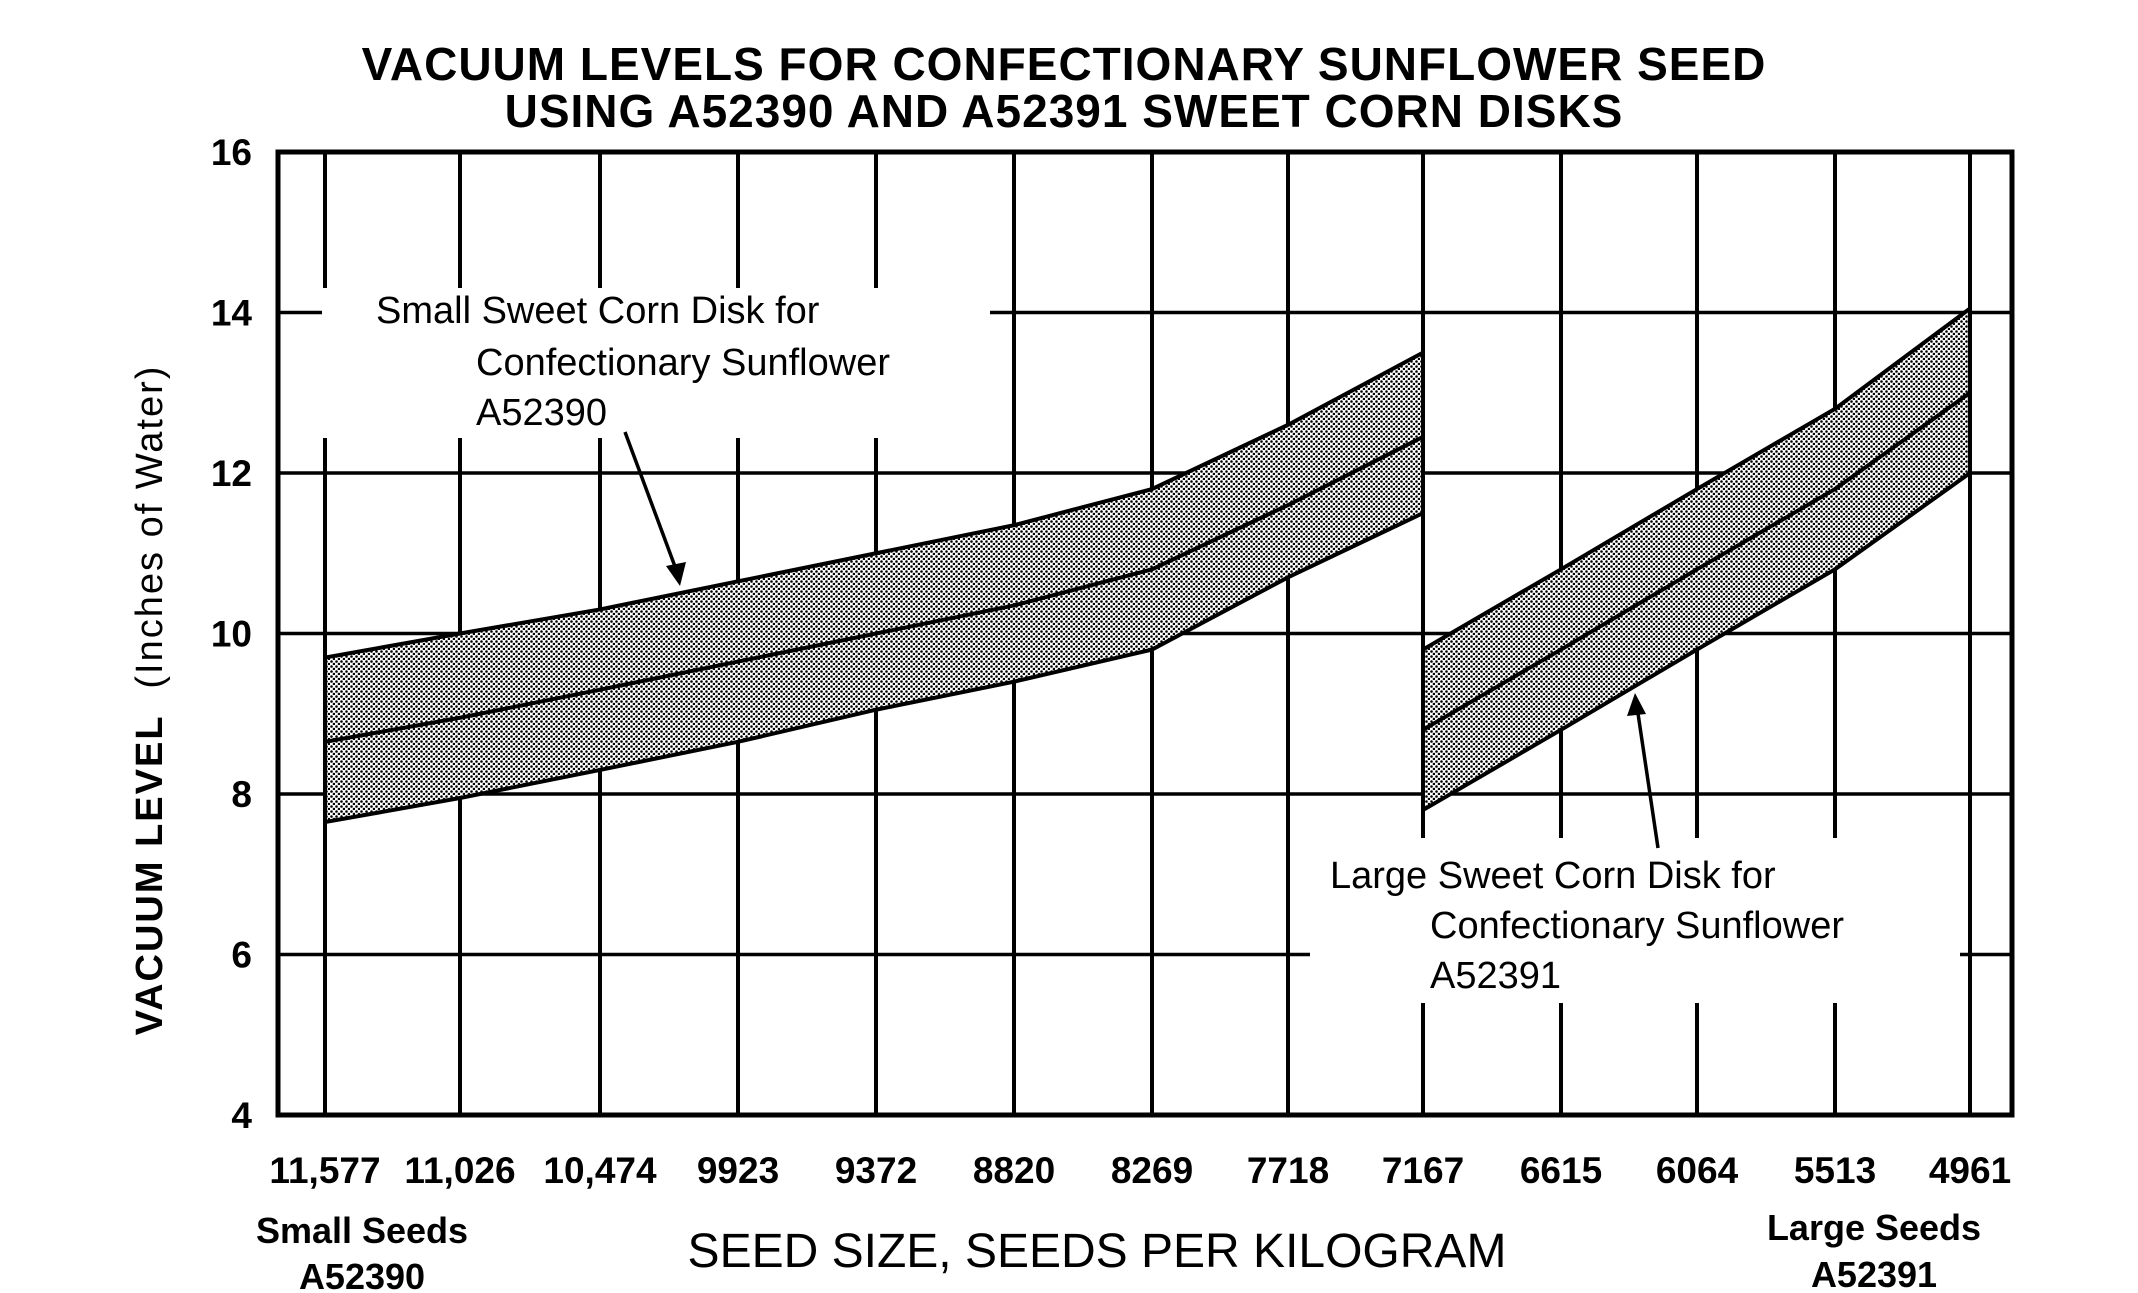  I want to click on y-axis-ticks: 4 6 8 10 12 14 16, so click(232, 634).